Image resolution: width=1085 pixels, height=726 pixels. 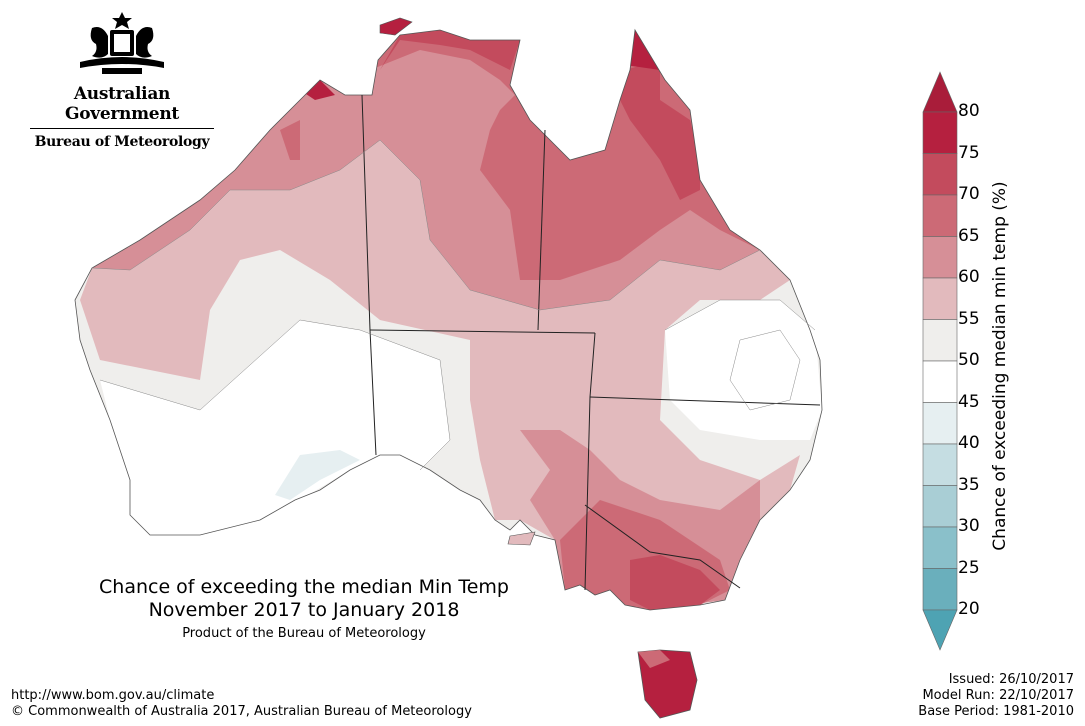 I want to click on title-line-2: November 2017 to January 2018, so click(x=304, y=610).